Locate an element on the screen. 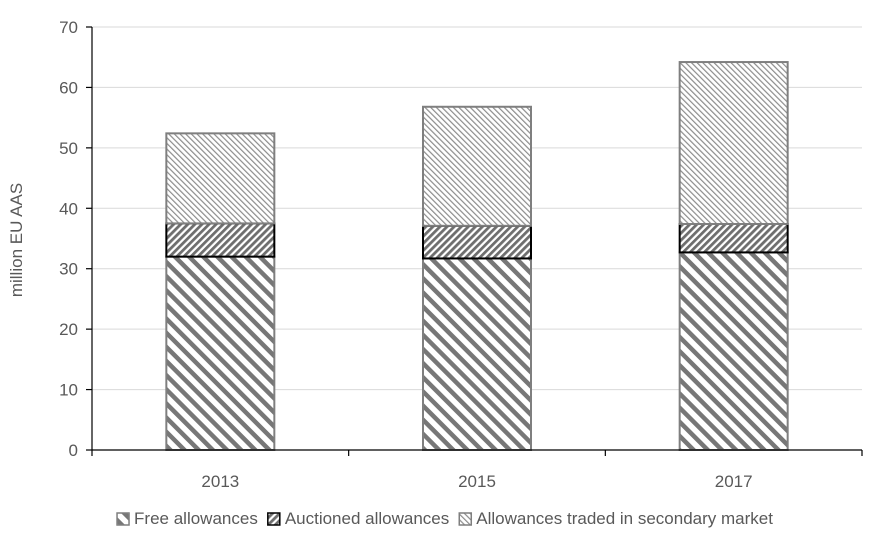 This screenshot has height=545, width=890. y-tick-label-30: 30 is located at coordinates (68, 269).